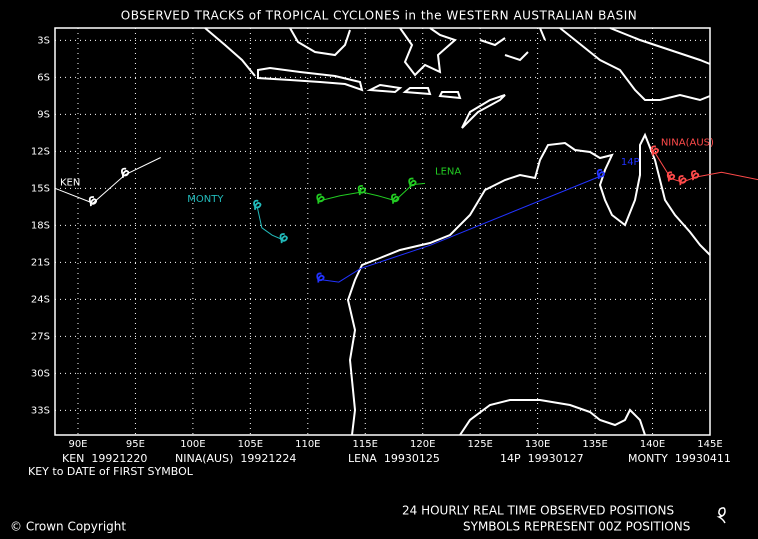 This screenshot has width=758, height=539. Describe the element at coordinates (135, 444) in the screenshot. I see `x-tick-label: 95E` at that location.